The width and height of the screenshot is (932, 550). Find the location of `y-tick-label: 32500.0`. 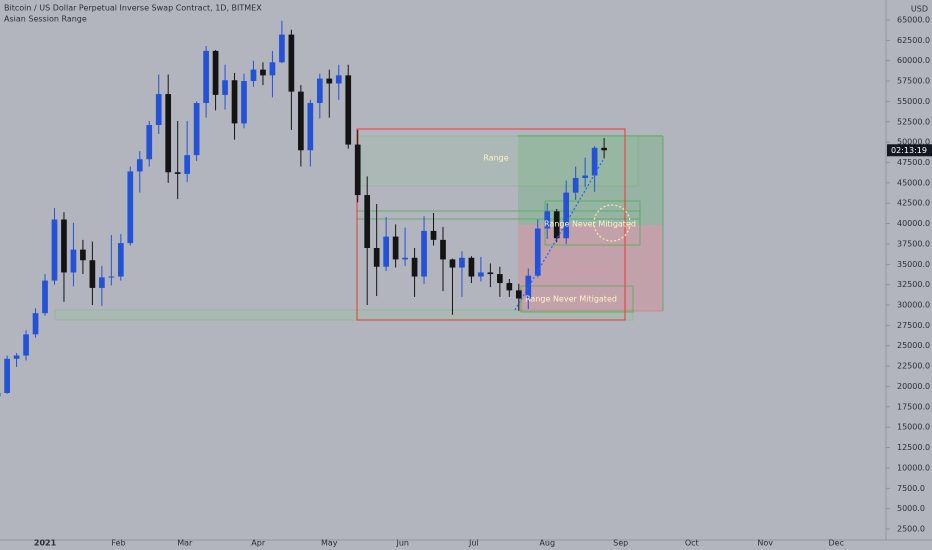

y-tick-label: 32500.0 is located at coordinates (913, 284).